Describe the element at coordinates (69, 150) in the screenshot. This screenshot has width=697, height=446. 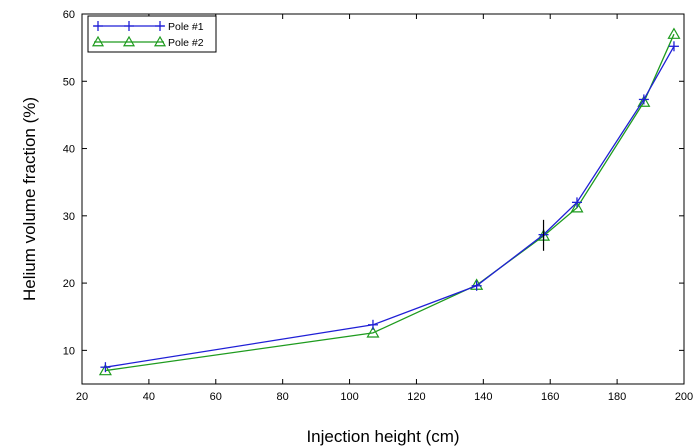
I see `y-tick-label: 40` at that location.